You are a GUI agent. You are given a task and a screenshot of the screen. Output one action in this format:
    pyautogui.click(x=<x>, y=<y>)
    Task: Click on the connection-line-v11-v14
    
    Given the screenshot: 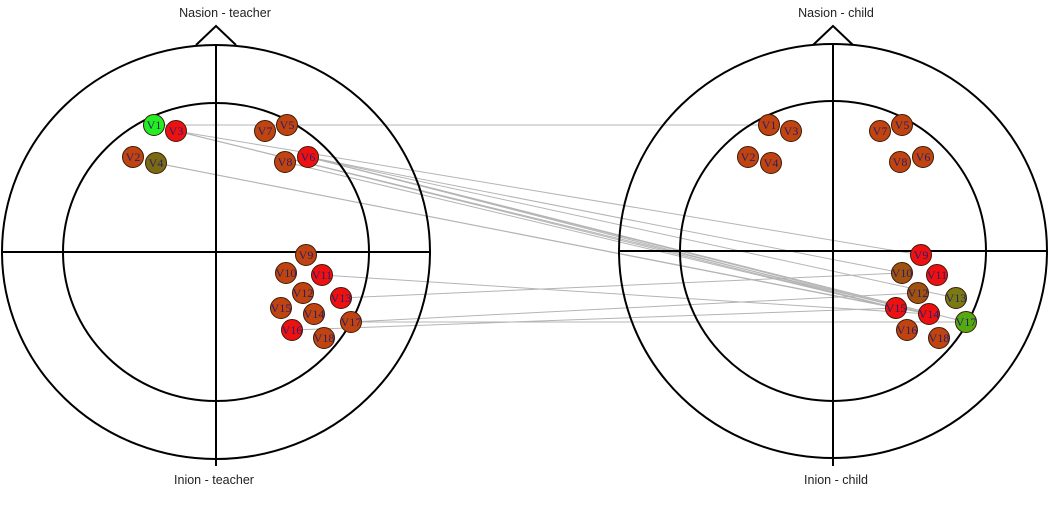 What is the action you would take?
    pyautogui.click(x=625, y=294)
    